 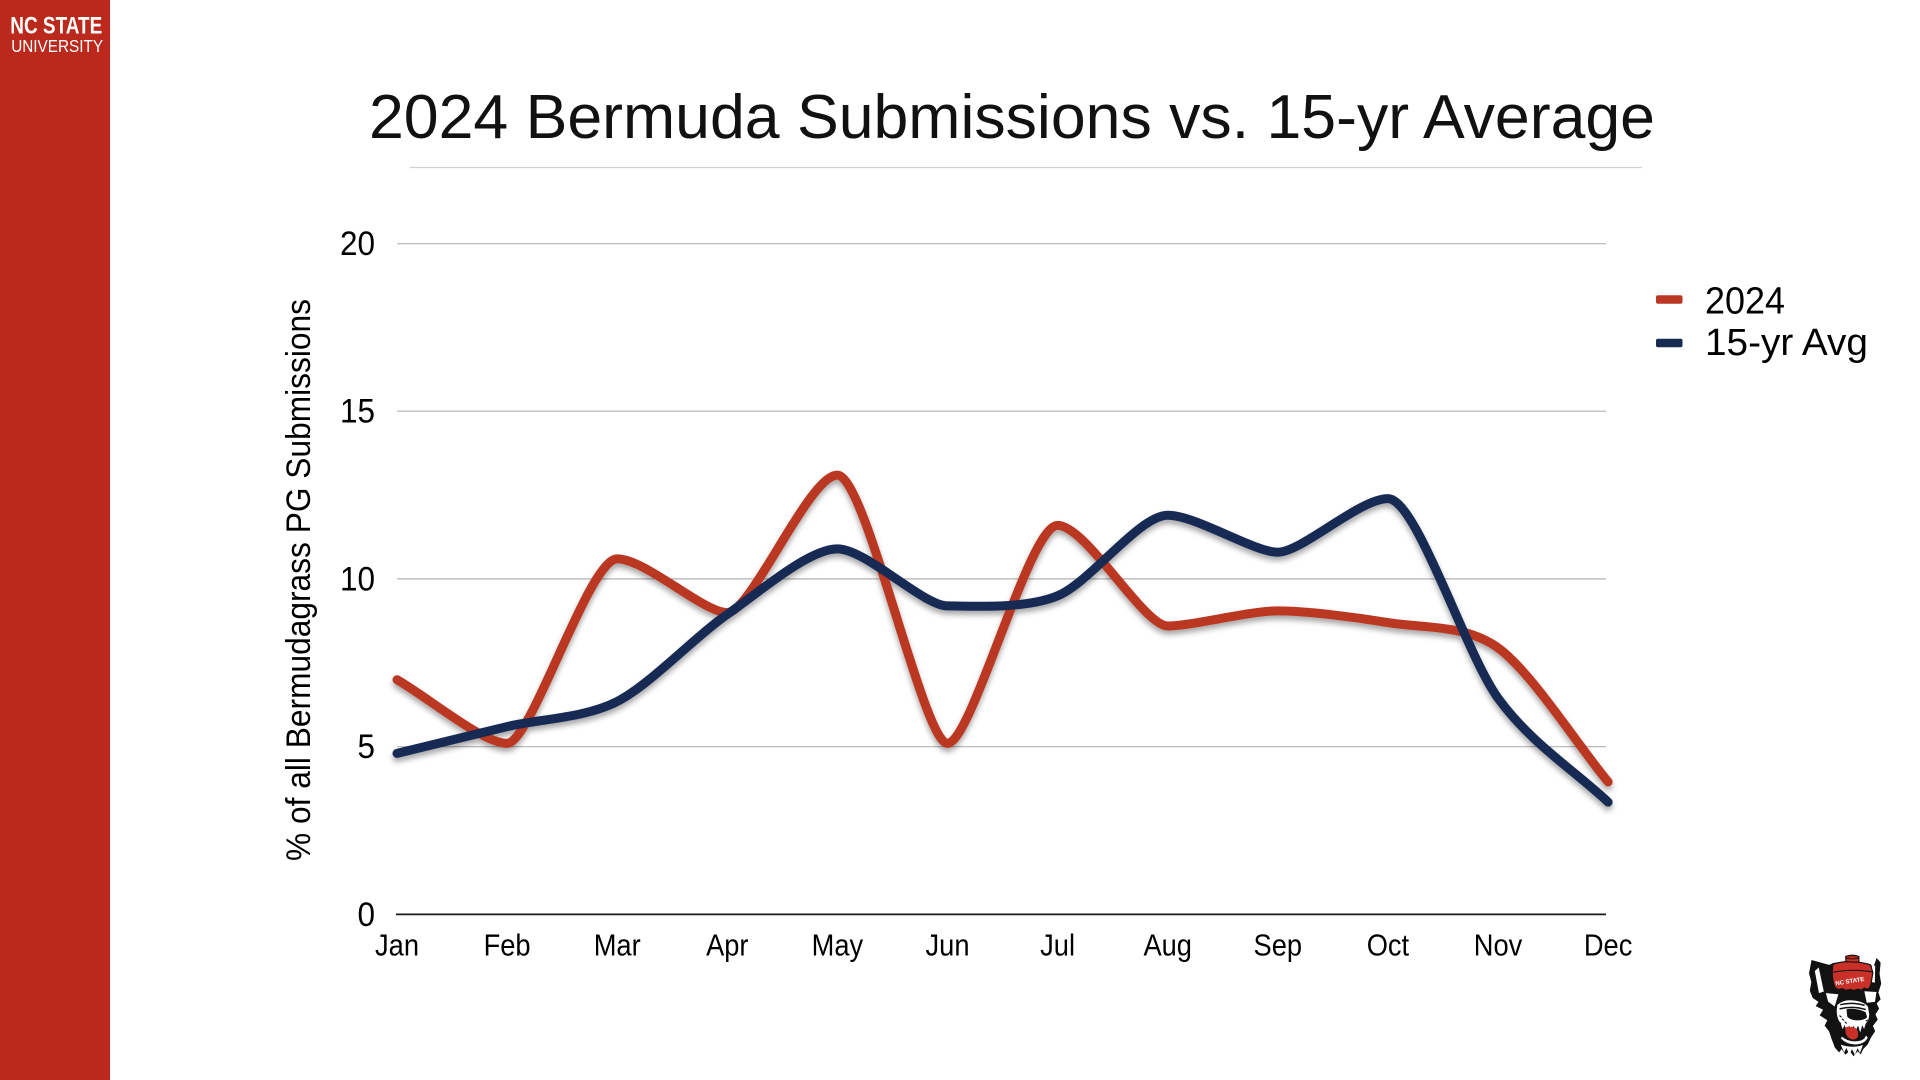 What do you see at coordinates (1057, 946) in the screenshot?
I see `svg-text: Jul` at bounding box center [1057, 946].